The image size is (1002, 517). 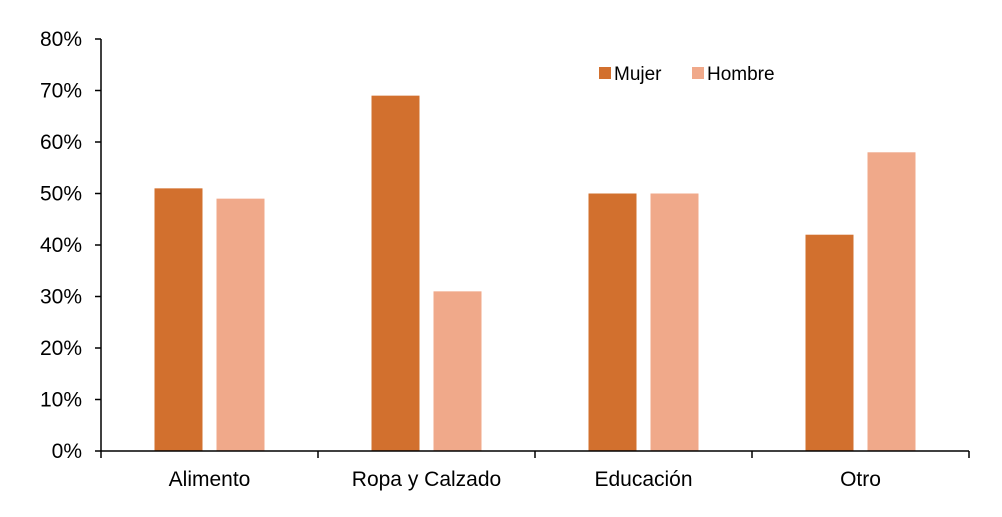 I want to click on x-category-label: Alimento, so click(x=210, y=479).